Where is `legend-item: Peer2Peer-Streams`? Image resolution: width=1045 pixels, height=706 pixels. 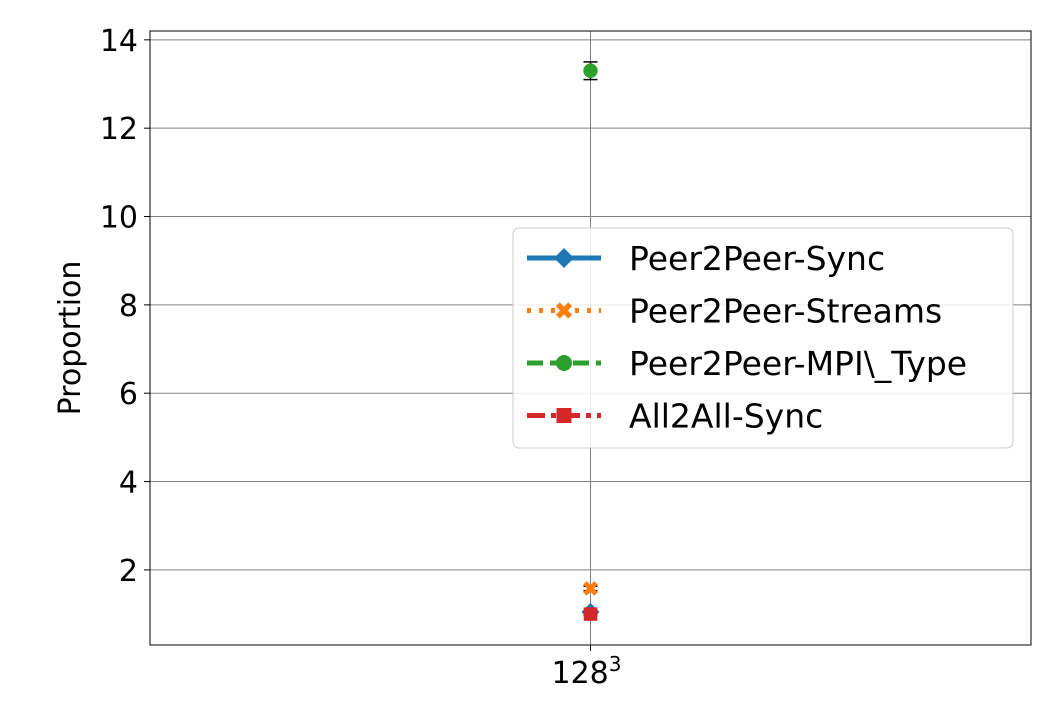
legend-item: Peer2Peer-Streams is located at coordinates (734, 311).